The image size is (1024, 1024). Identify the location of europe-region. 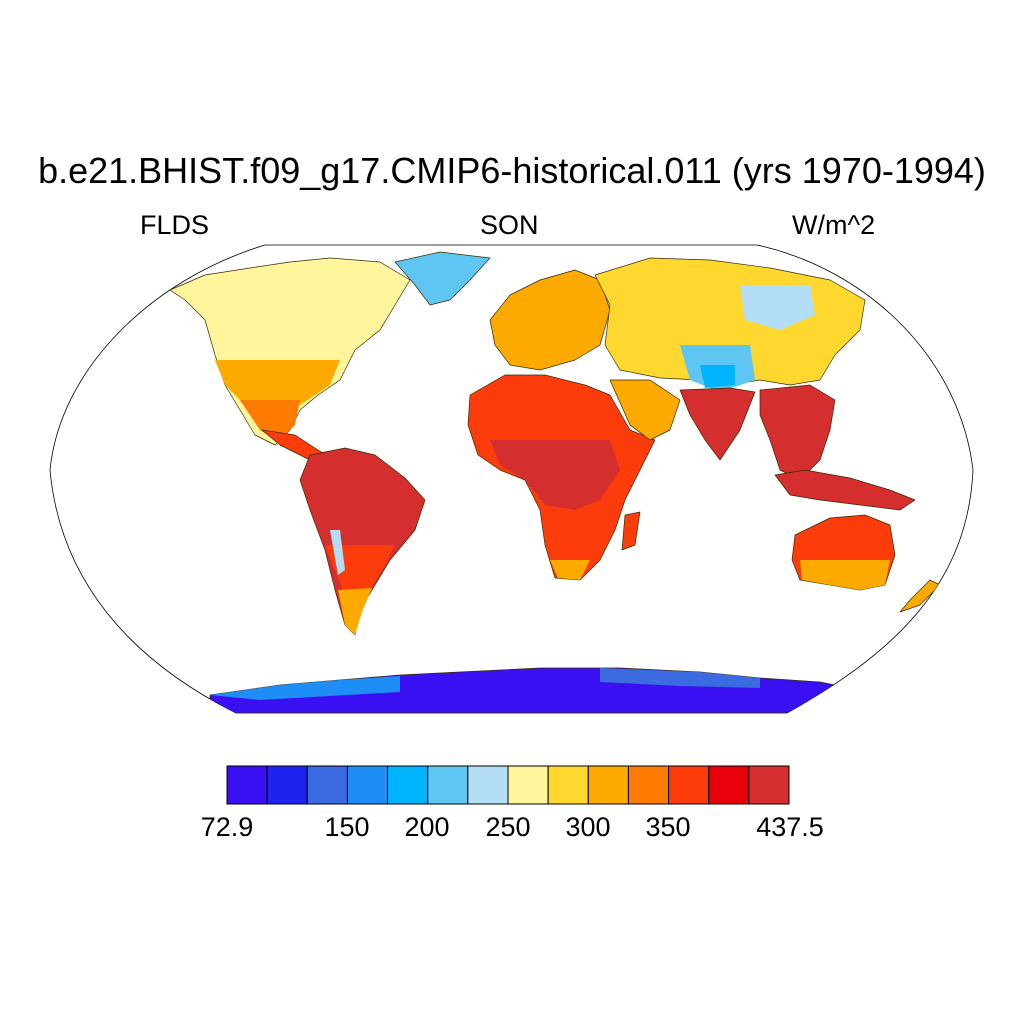
(550, 320).